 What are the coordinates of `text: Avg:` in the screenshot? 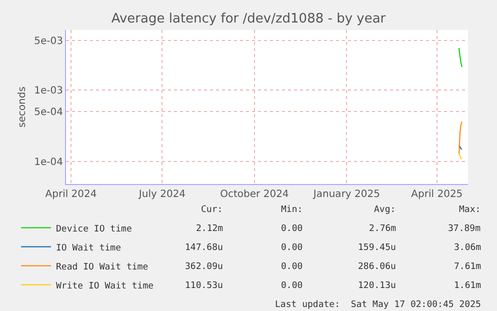 It's located at (385, 210).